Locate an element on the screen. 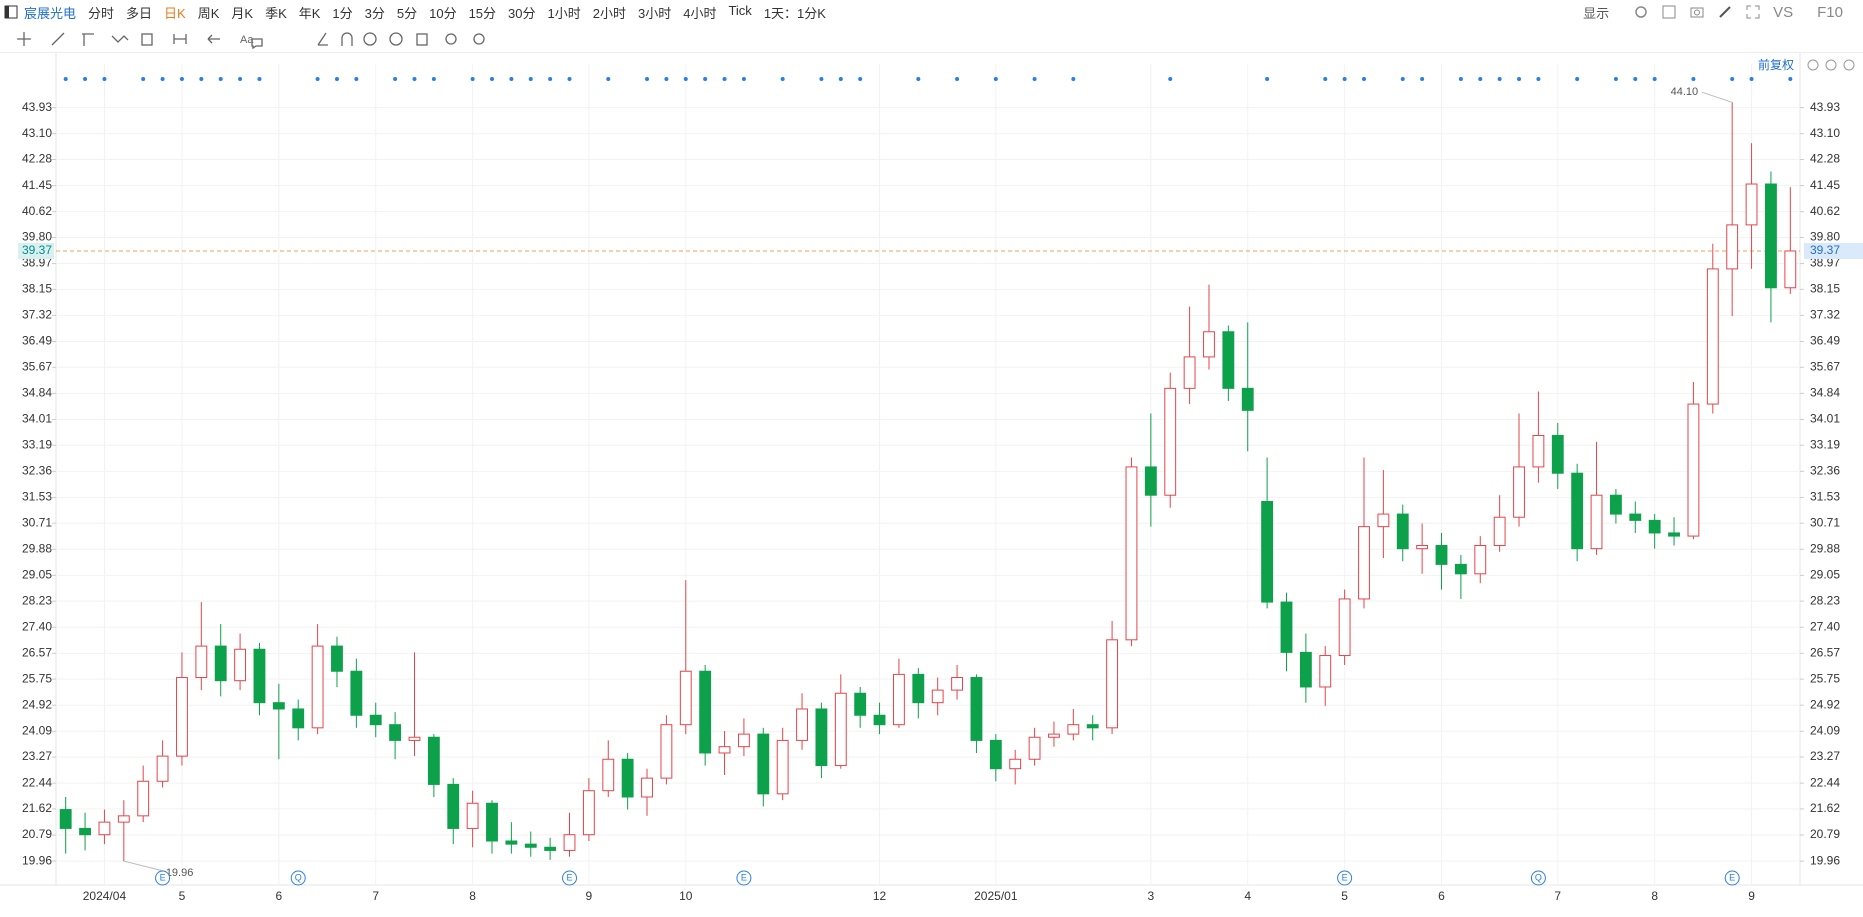 Image resolution: width=1863 pixels, height=917 pixels. y-tick-label-right: 36.49 is located at coordinates (1825, 341).